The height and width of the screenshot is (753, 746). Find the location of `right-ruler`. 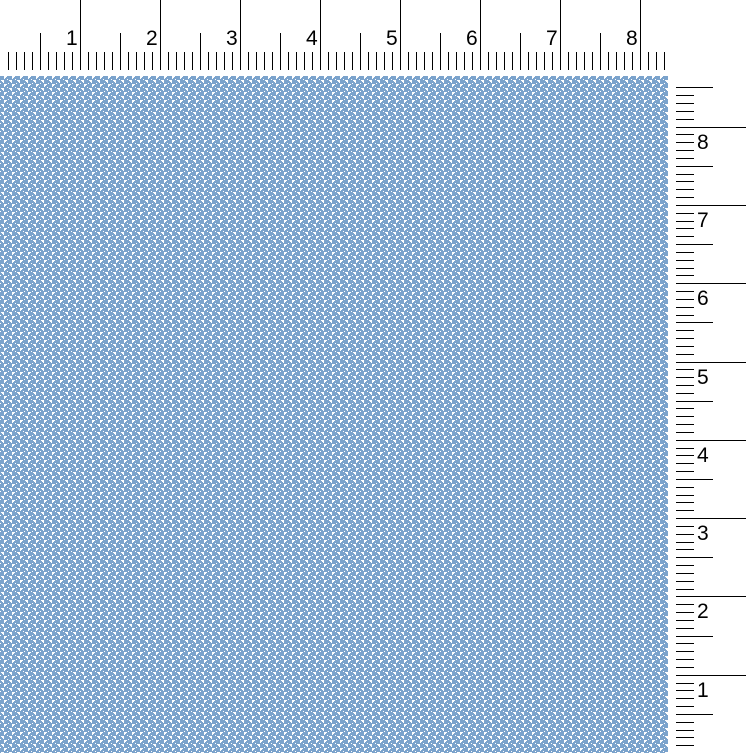

right-ruler is located at coordinates (711, 416).